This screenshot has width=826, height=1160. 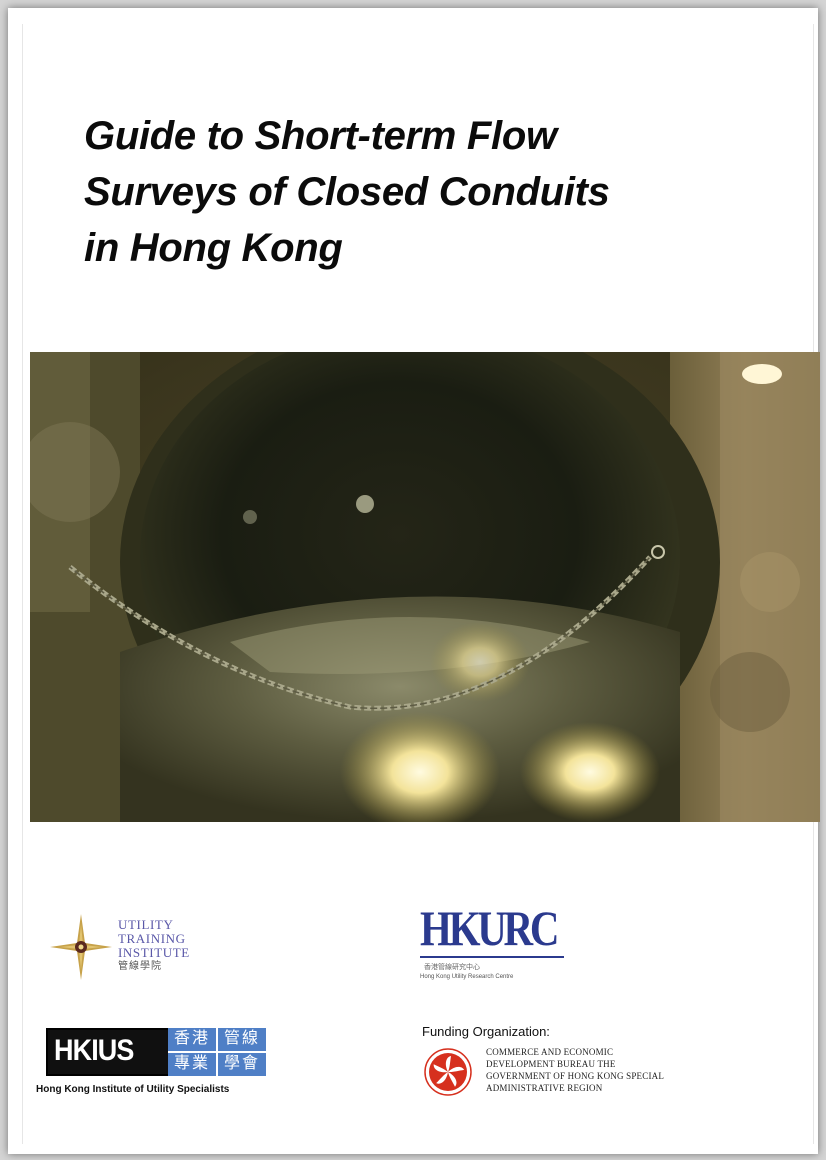 What do you see at coordinates (489, 928) in the screenshot?
I see `hkurc-wordmark: HKURC` at bounding box center [489, 928].